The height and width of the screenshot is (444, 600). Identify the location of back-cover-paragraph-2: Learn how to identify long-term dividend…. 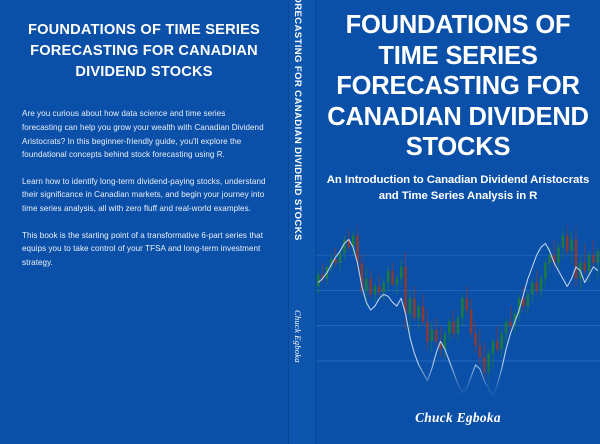
(144, 195).